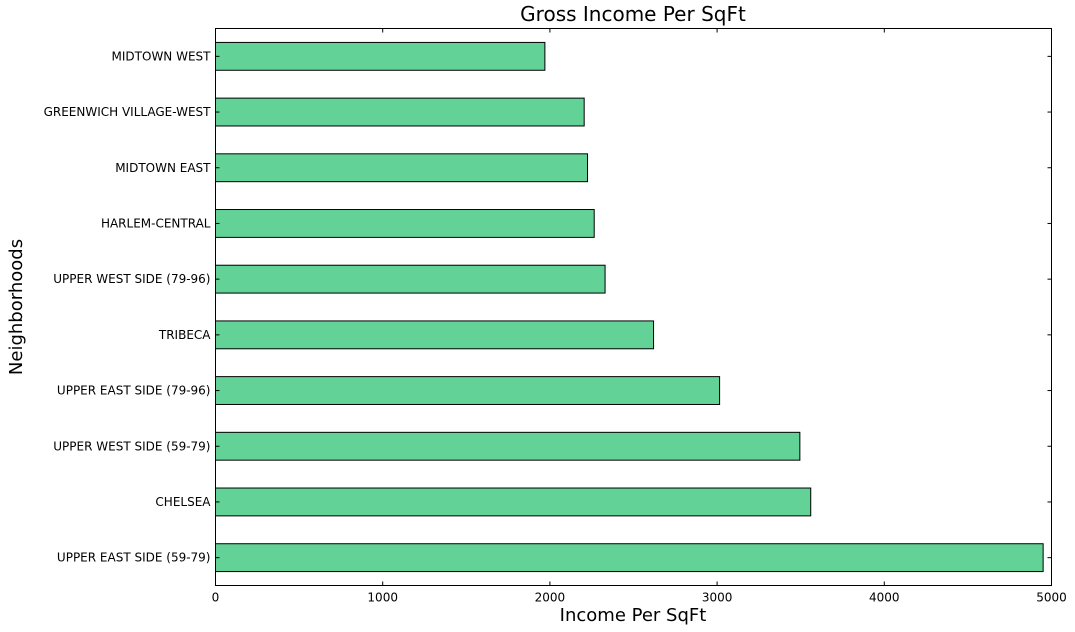  What do you see at coordinates (1051, 598) in the screenshot?
I see `x-tick-label-5000: 5000` at bounding box center [1051, 598].